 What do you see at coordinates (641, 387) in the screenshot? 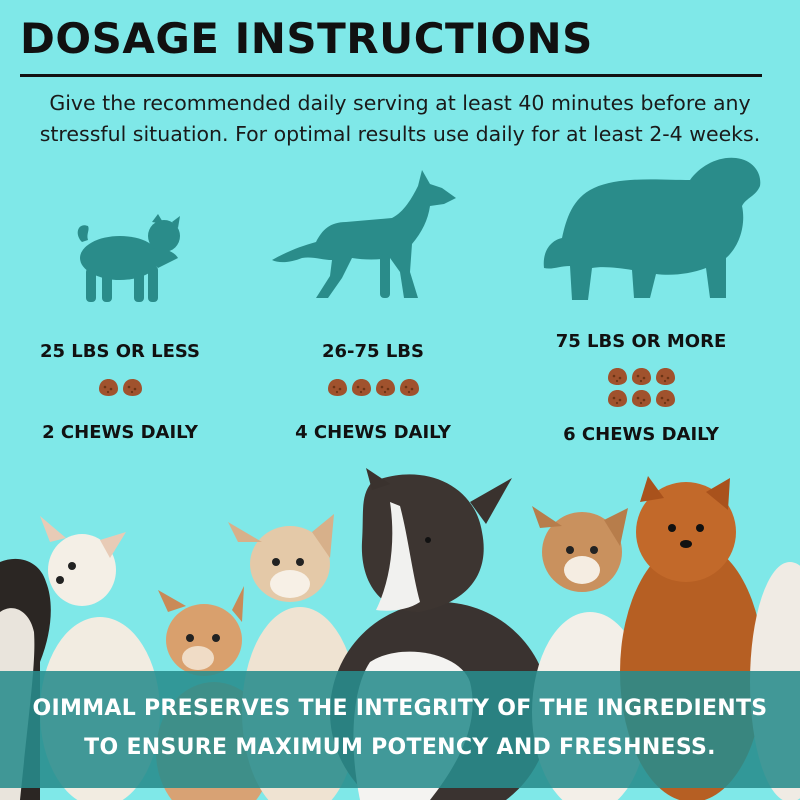
I see `chew-group-large` at bounding box center [641, 387].